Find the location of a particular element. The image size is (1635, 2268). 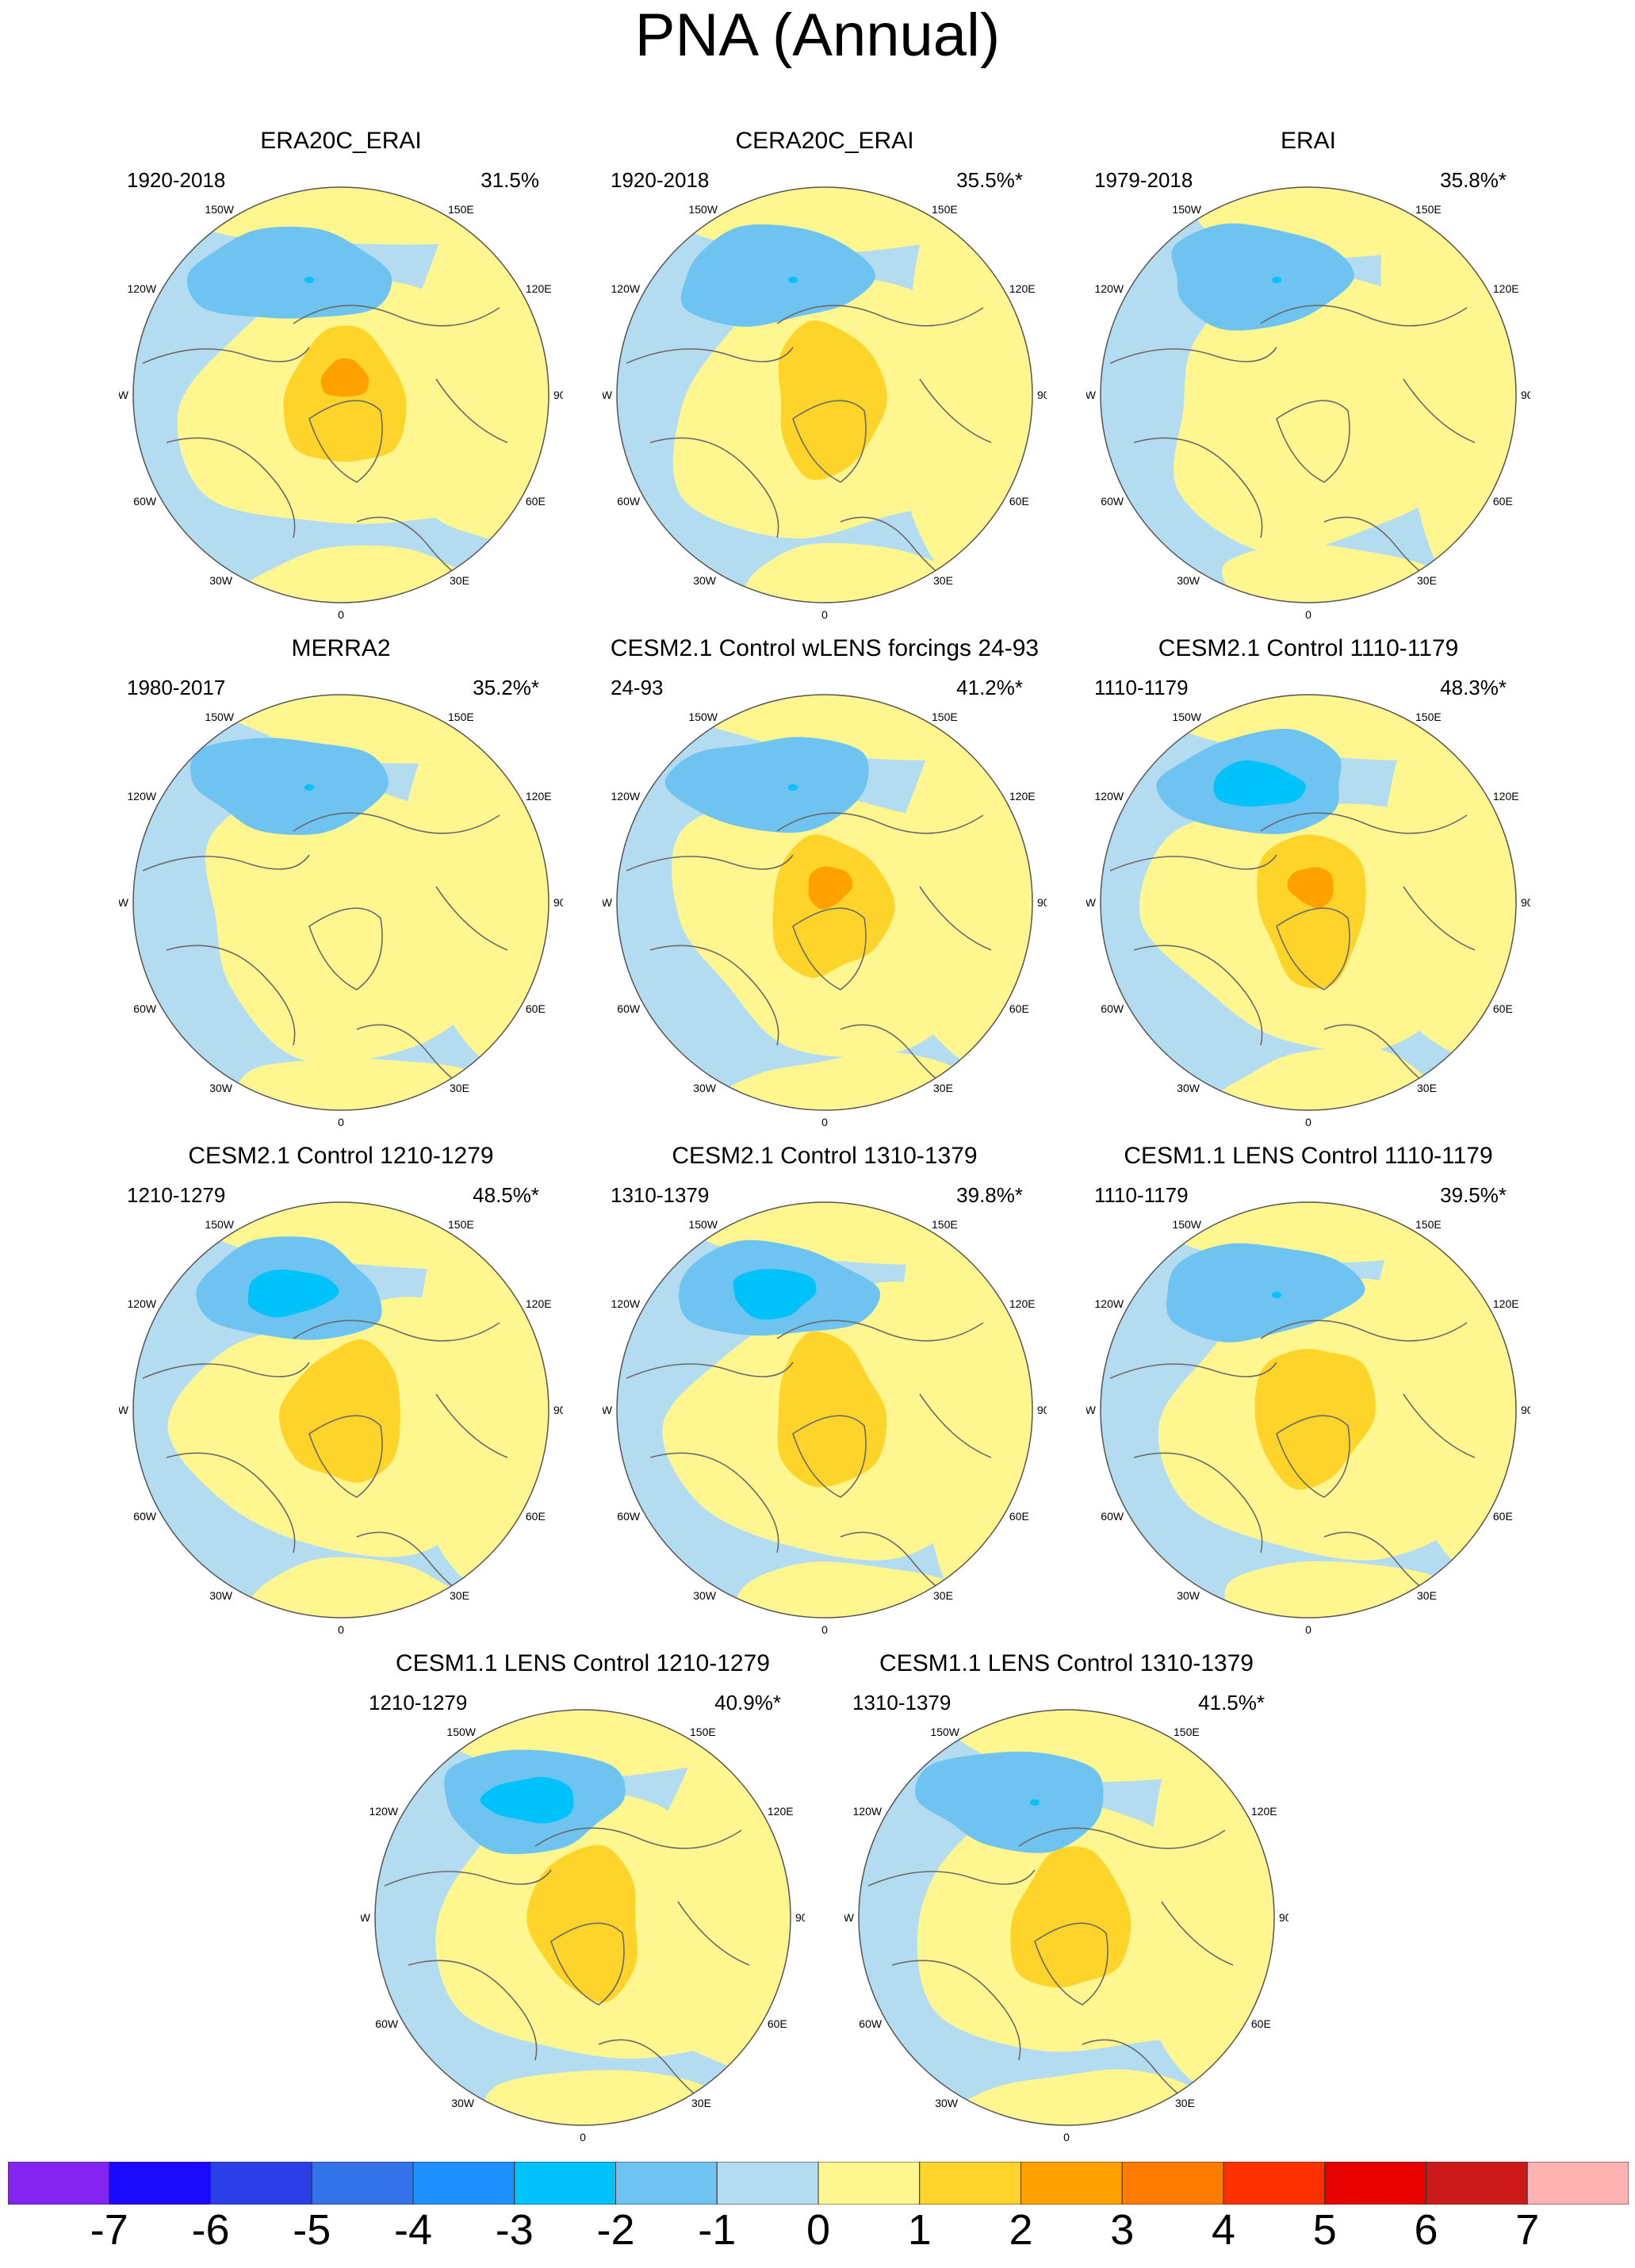

colorbar-tick-label: 0 is located at coordinates (818, 2230).